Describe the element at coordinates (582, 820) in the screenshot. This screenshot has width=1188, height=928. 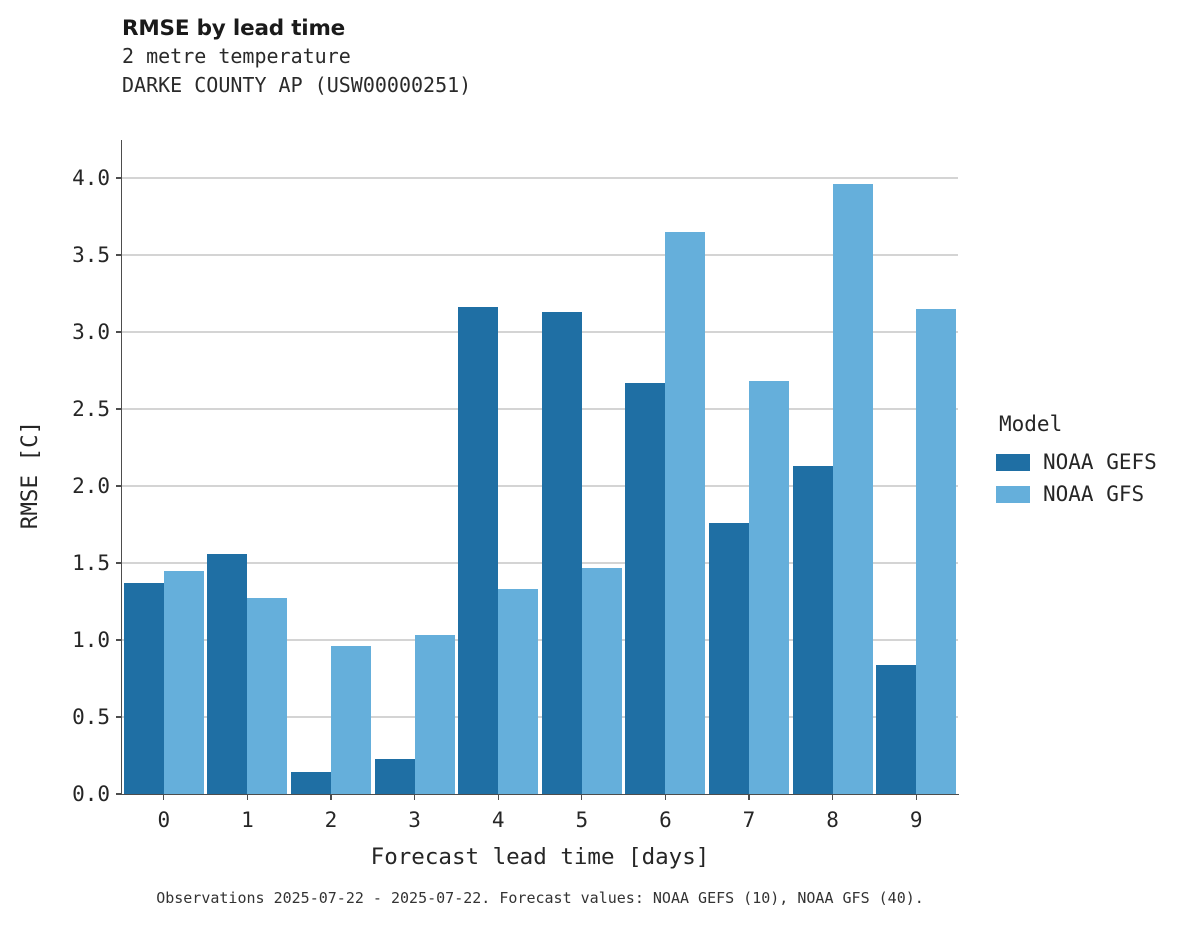
I see `x-tick-label: 5` at that location.